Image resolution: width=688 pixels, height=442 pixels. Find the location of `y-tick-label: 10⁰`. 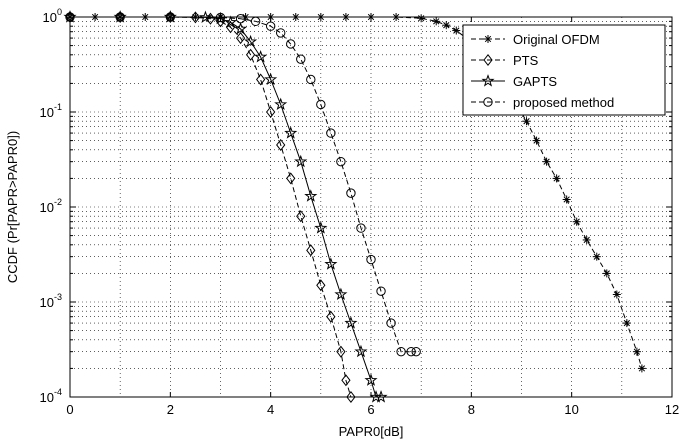

y-tick-label: 10⁰ is located at coordinates (52, 16).